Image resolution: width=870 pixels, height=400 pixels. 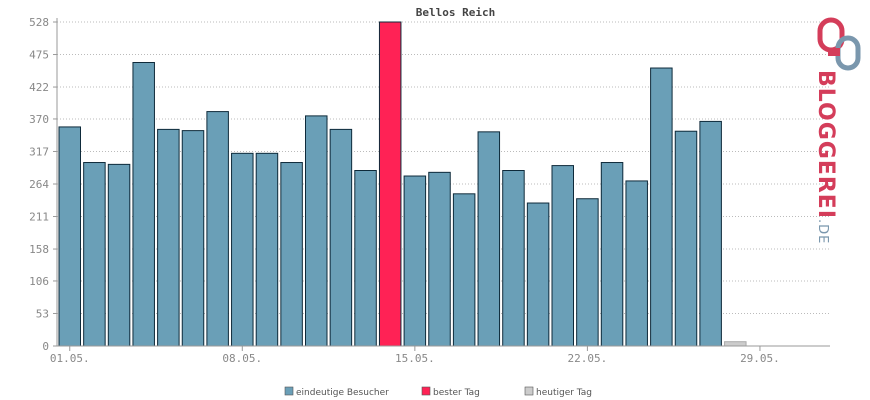 What do you see at coordinates (588, 358) in the screenshot?
I see `x-tick-label: 22.05.` at bounding box center [588, 358].